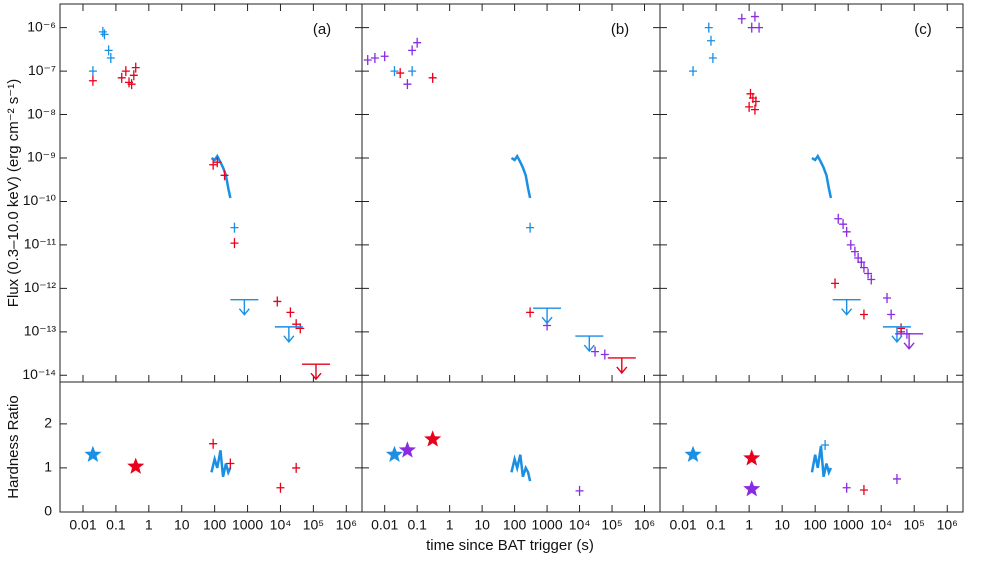 The image size is (981, 561). Describe the element at coordinates (42, 70) in the screenshot. I see `flux-y-tick-label: 10⁻⁷` at that location.